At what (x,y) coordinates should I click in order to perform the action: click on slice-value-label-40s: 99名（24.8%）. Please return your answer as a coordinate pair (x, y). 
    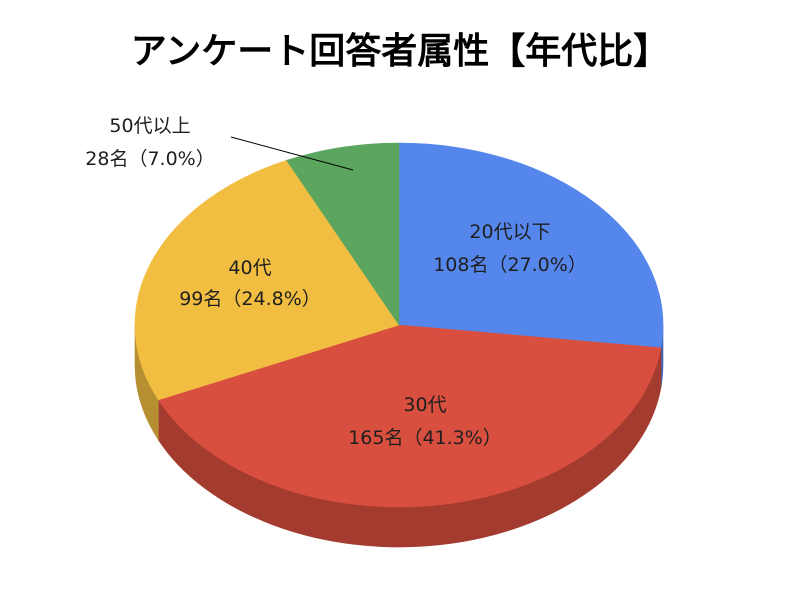
    Looking at the image, I should click on (250, 299).